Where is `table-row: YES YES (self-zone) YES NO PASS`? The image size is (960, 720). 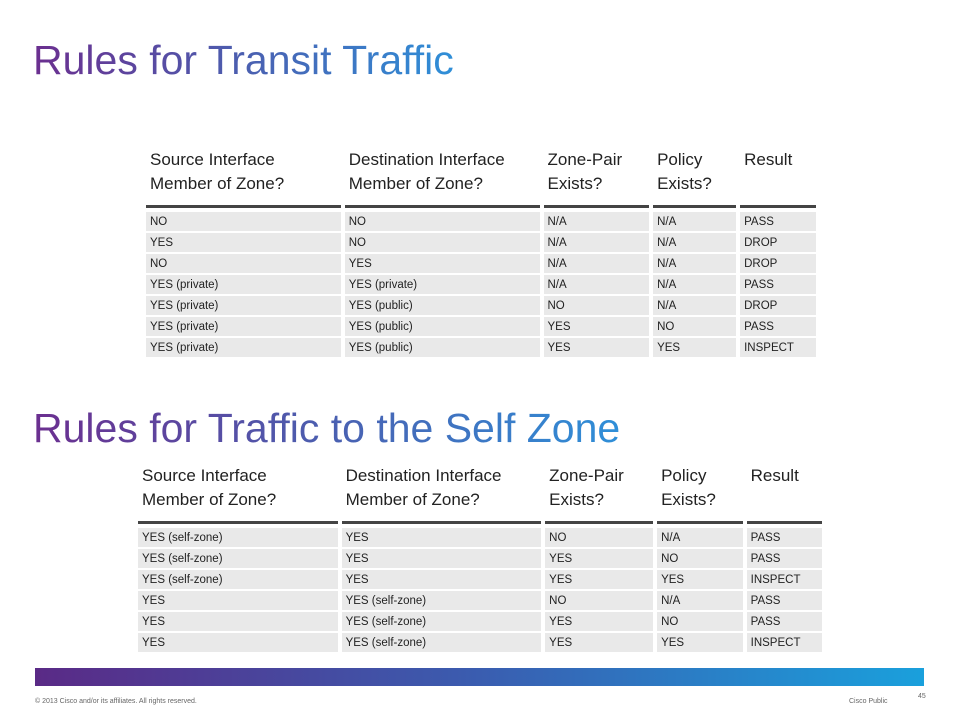
table-row: YES YES (self-zone) YES NO PASS is located at coordinates (480, 621).